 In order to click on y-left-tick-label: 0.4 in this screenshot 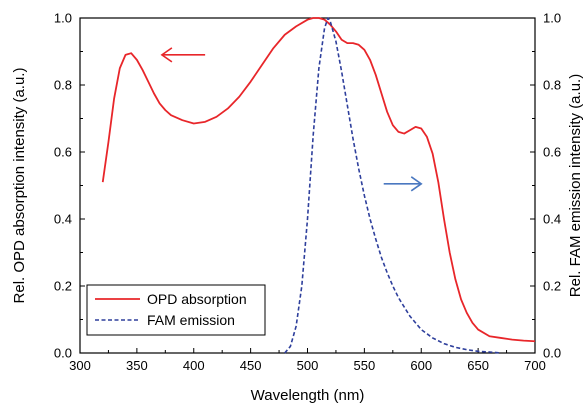, I will do `click(63, 219)`.